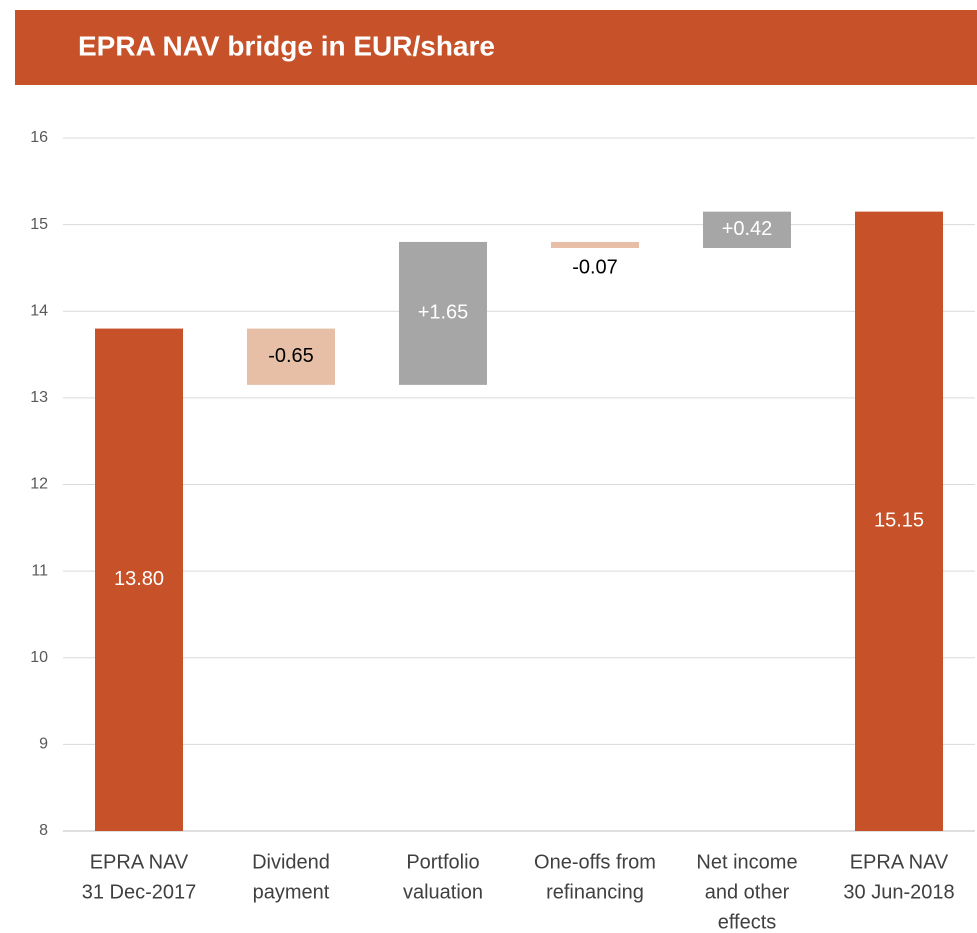  What do you see at coordinates (286, 45) in the screenshot?
I see `chart-title: EPRA NAV bridge in EUR/share` at bounding box center [286, 45].